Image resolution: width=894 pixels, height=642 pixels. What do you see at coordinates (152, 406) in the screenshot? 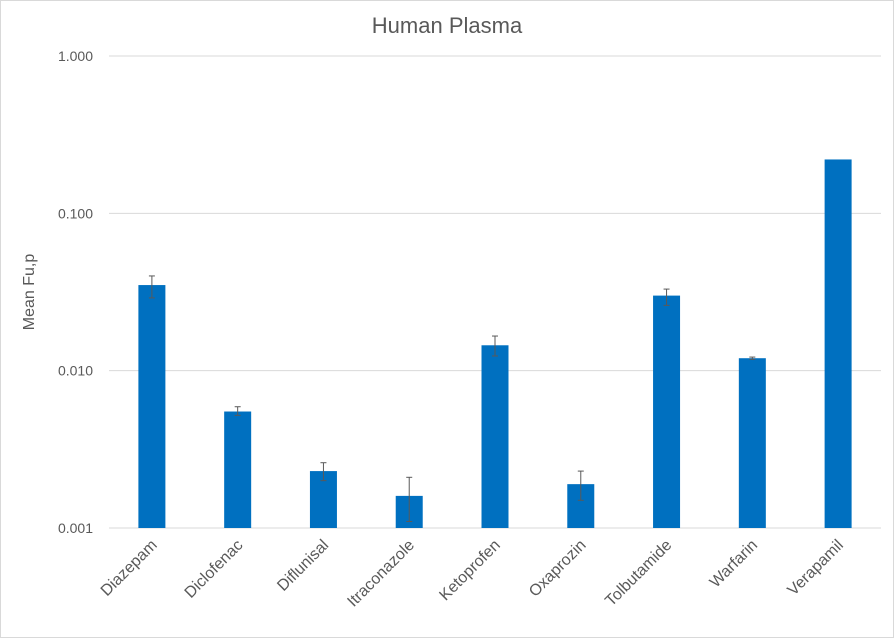
I see `bar-diazepam` at bounding box center [152, 406].